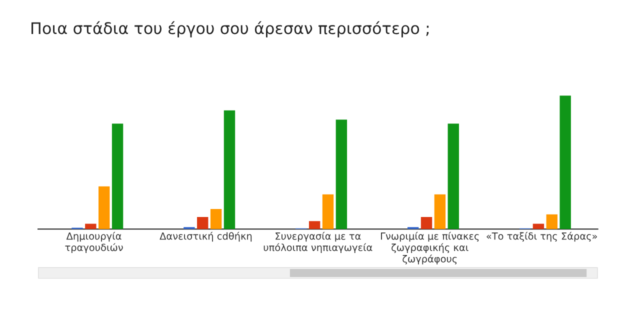  I want to click on chart-title: Ποια στάδια του έργου σου άρεσαν περισσότερο ;, so click(230, 29).